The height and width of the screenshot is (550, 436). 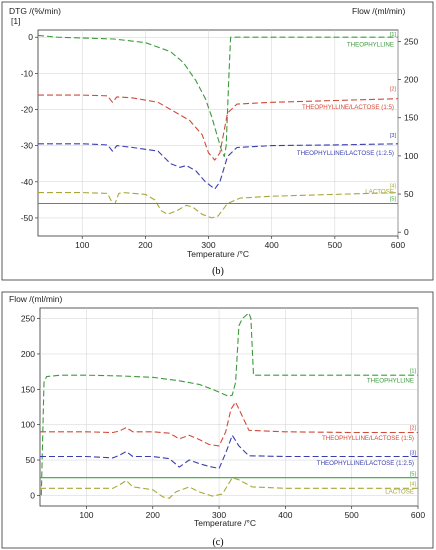 I want to click on right-y-tick-label: 100, so click(x=411, y=156).